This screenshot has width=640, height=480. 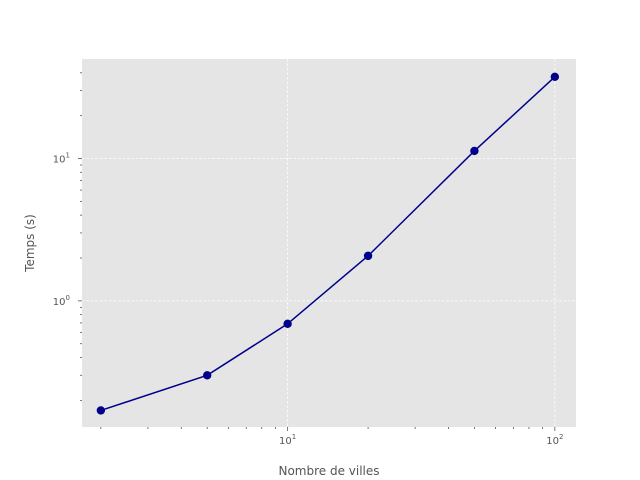 What do you see at coordinates (61, 159) in the screenshot?
I see `y-tick-label: 10¹` at bounding box center [61, 159].